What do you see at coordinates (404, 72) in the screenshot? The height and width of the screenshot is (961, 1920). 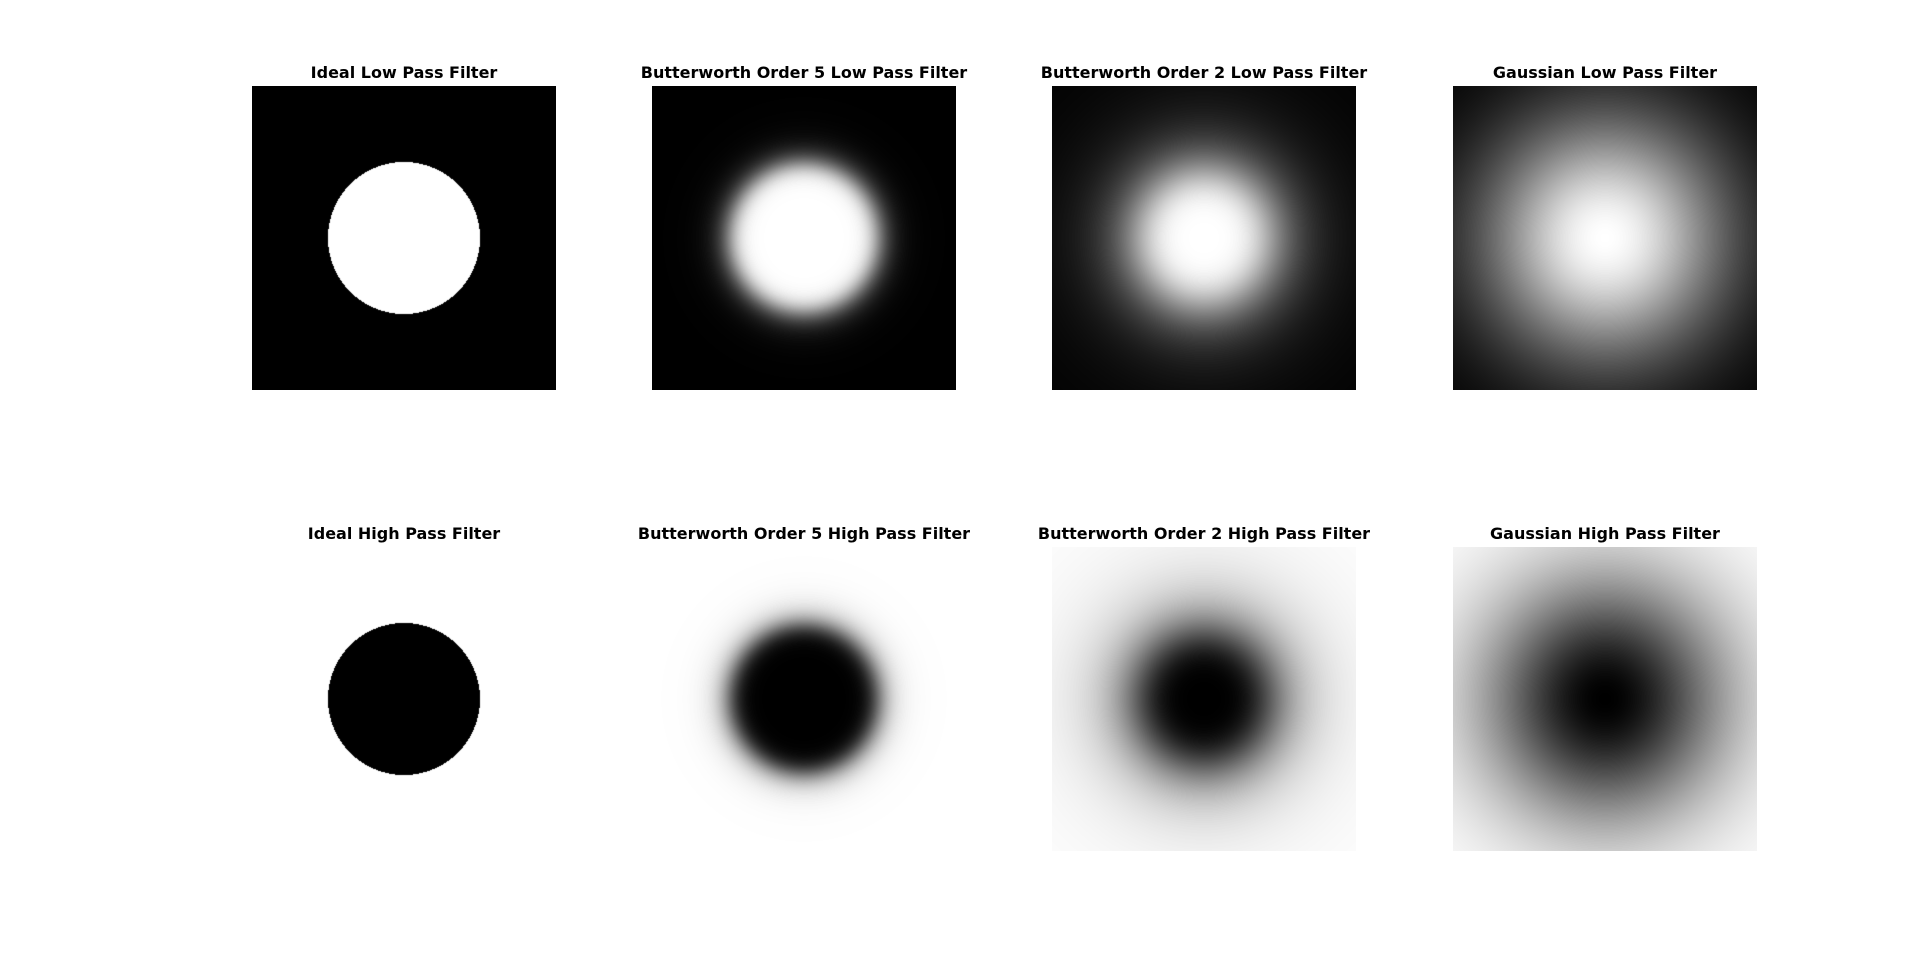 I see `panel-title: Ideal Low Pass Filter` at bounding box center [404, 72].